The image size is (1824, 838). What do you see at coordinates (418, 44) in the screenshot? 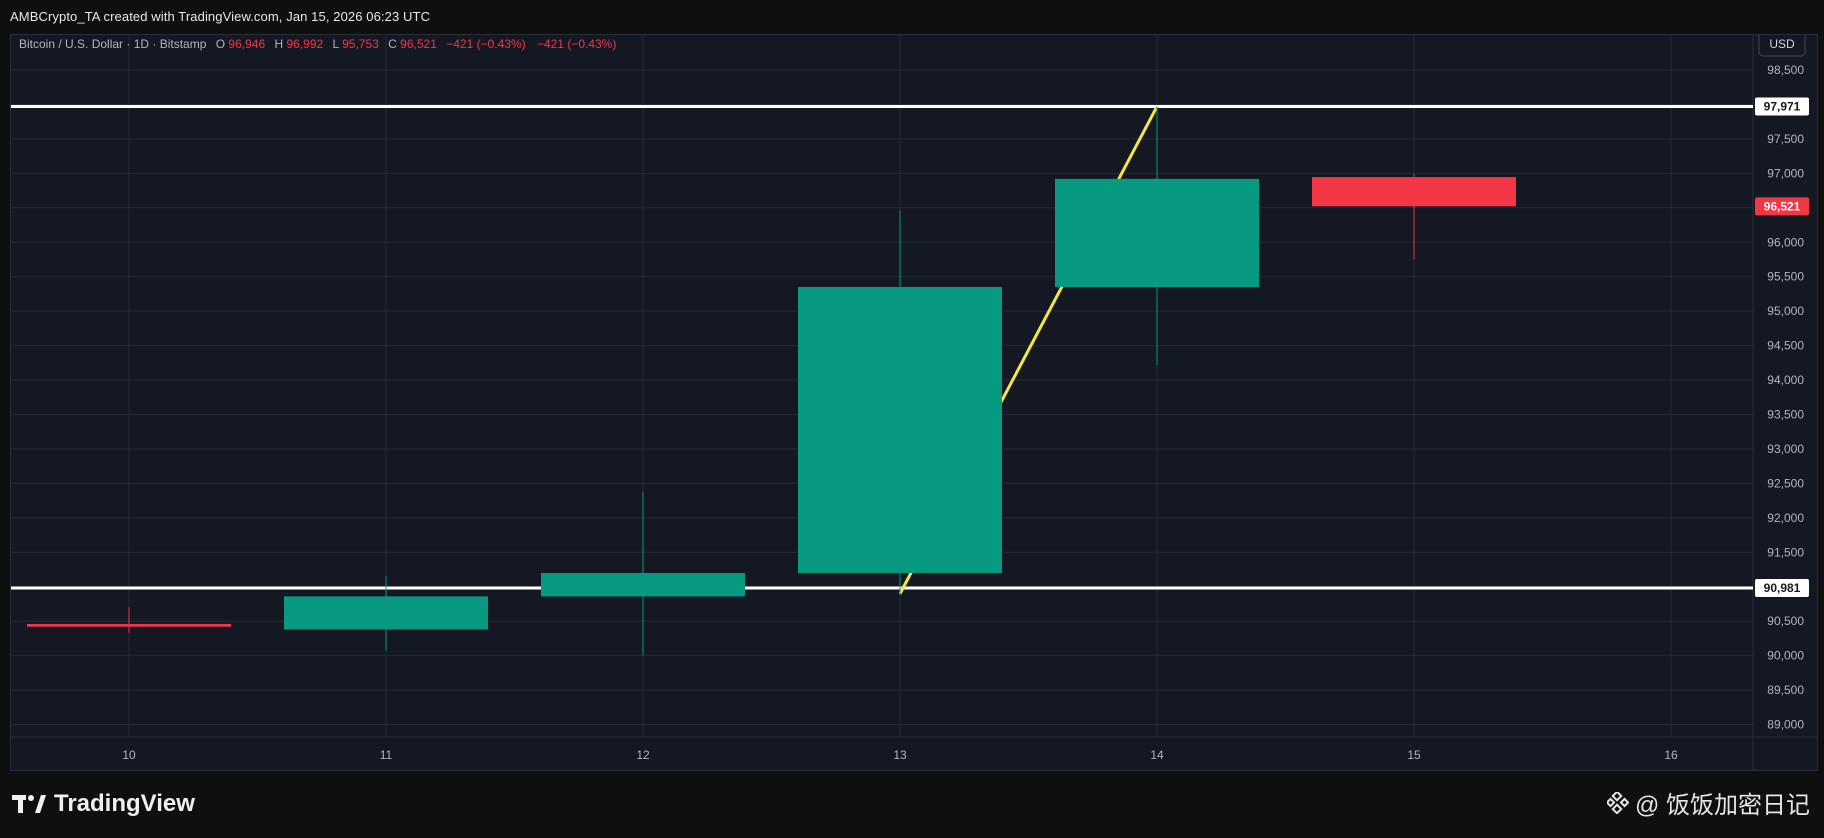
I see `legend-close-value: 96,521` at bounding box center [418, 44].